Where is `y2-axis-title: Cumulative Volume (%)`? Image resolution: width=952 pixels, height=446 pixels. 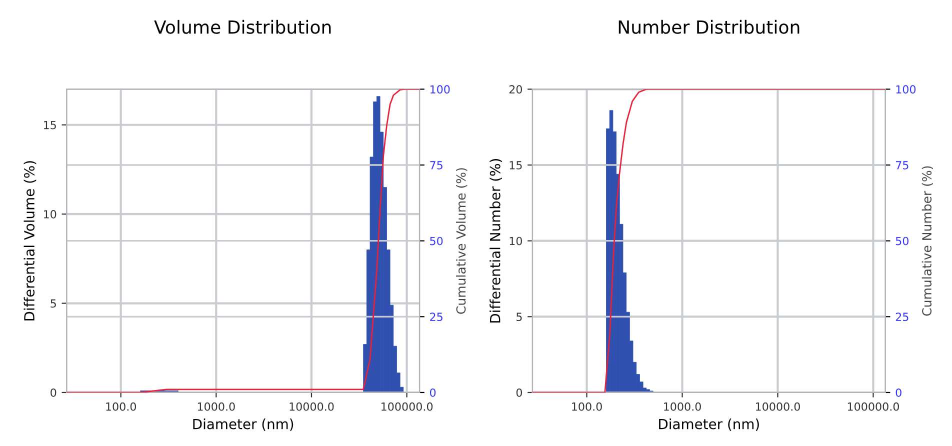
y2-axis-title: Cumulative Volume (%) is located at coordinates (462, 241).